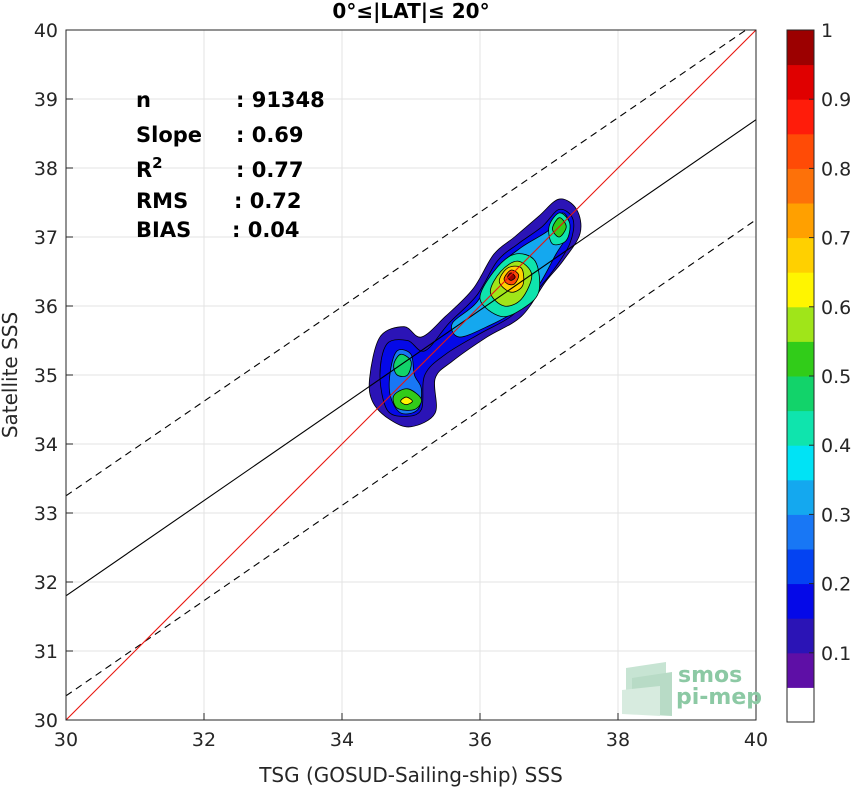 The image size is (855, 788). I want to click on stat-value: : 0.77, so click(270, 170).